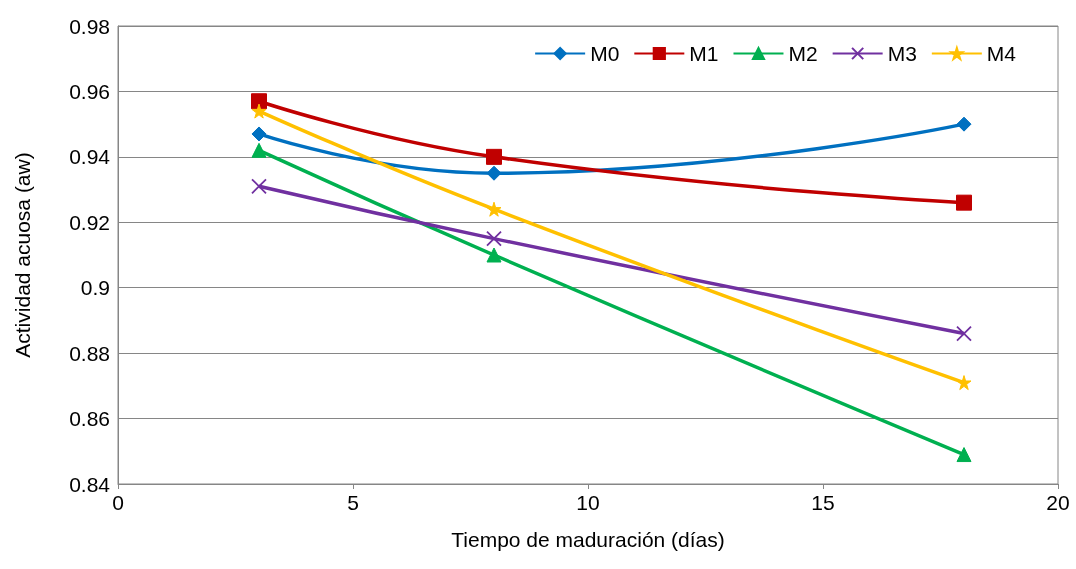  What do you see at coordinates (89, 353) in the screenshot?
I see `y-tick-label: 0.88` at bounding box center [89, 353].